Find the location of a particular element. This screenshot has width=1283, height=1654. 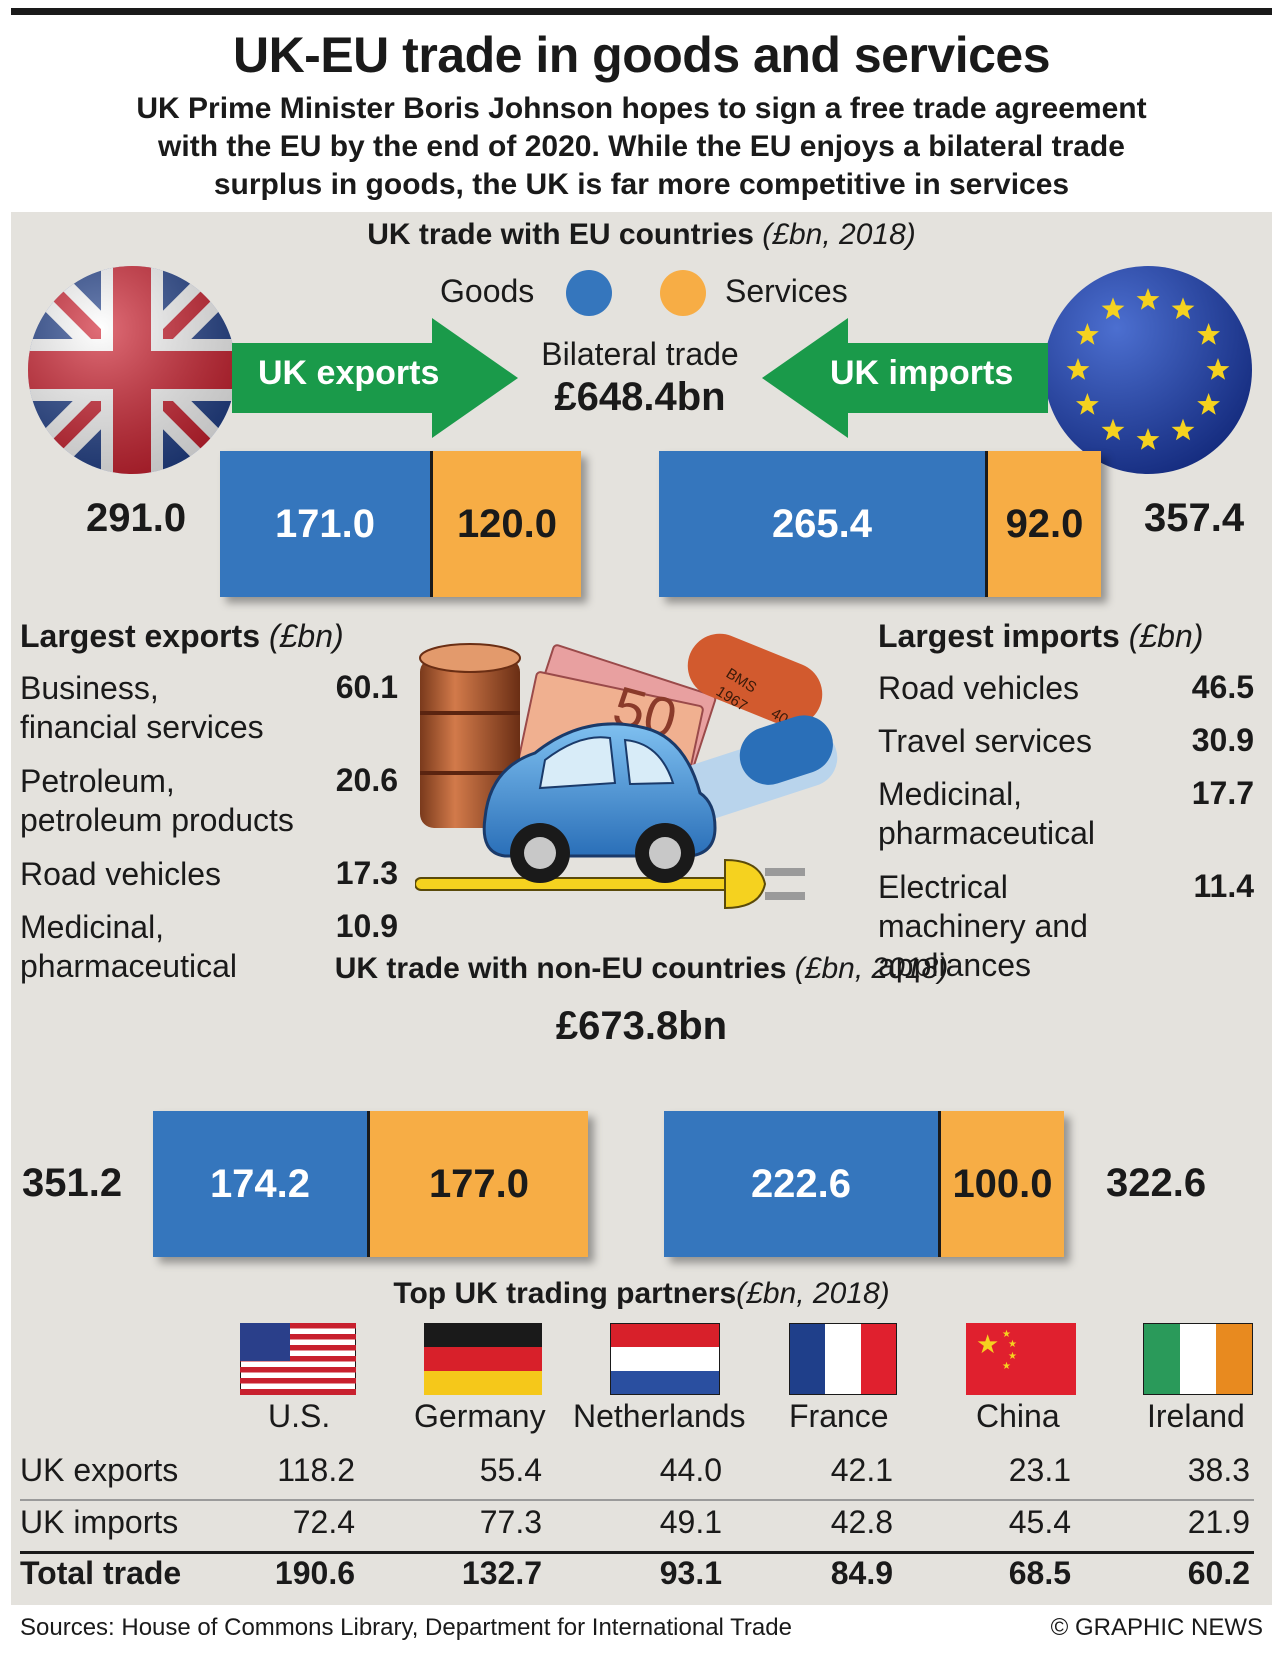

germany-flag-icon is located at coordinates (483, 1359).